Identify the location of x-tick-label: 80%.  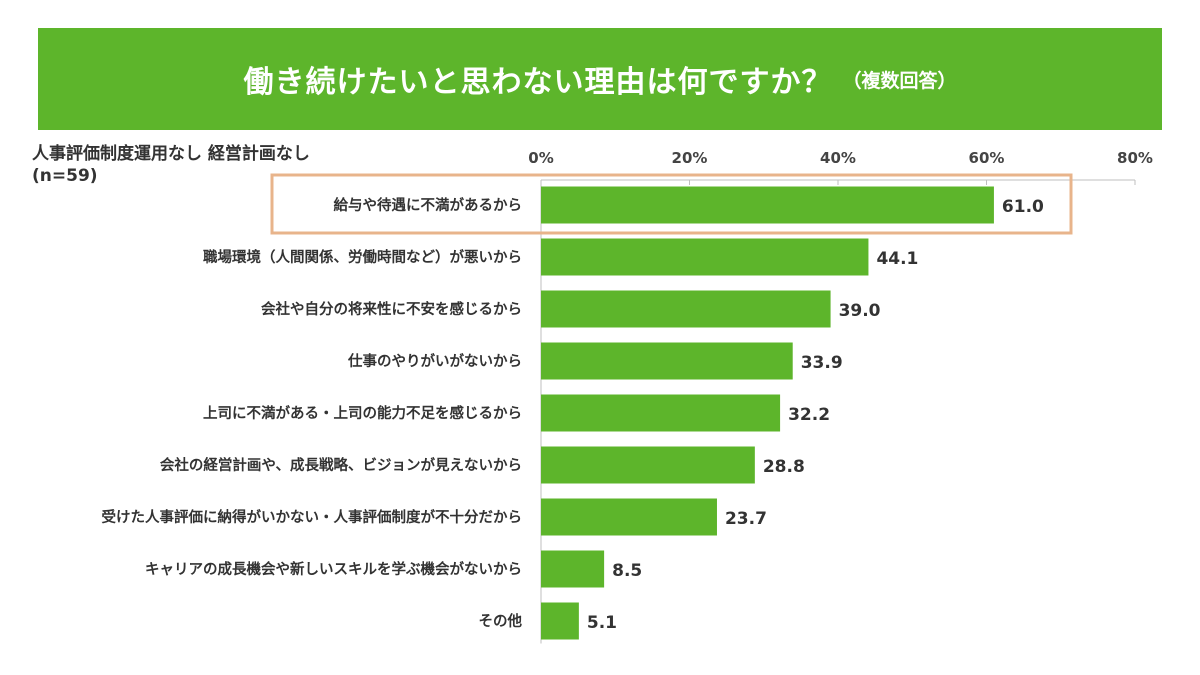
(1135, 158).